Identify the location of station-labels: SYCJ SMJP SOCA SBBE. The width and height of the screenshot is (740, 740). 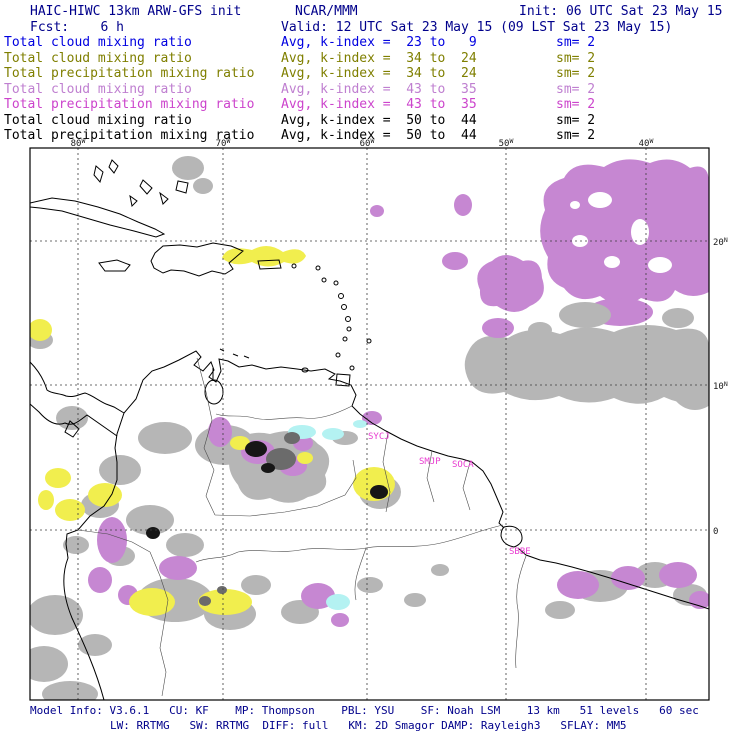
(449, 494).